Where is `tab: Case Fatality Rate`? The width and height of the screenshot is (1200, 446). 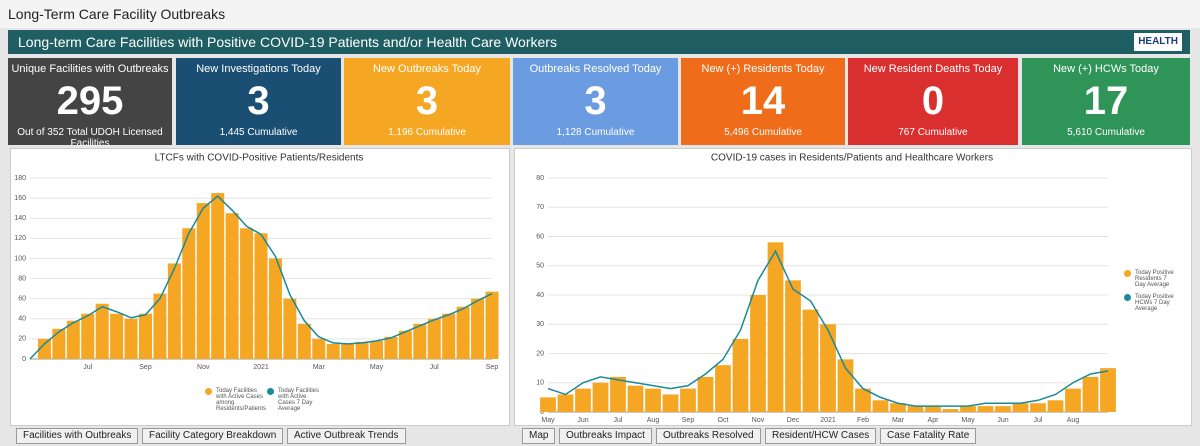
tab: Case Fatality Rate is located at coordinates (928, 436).